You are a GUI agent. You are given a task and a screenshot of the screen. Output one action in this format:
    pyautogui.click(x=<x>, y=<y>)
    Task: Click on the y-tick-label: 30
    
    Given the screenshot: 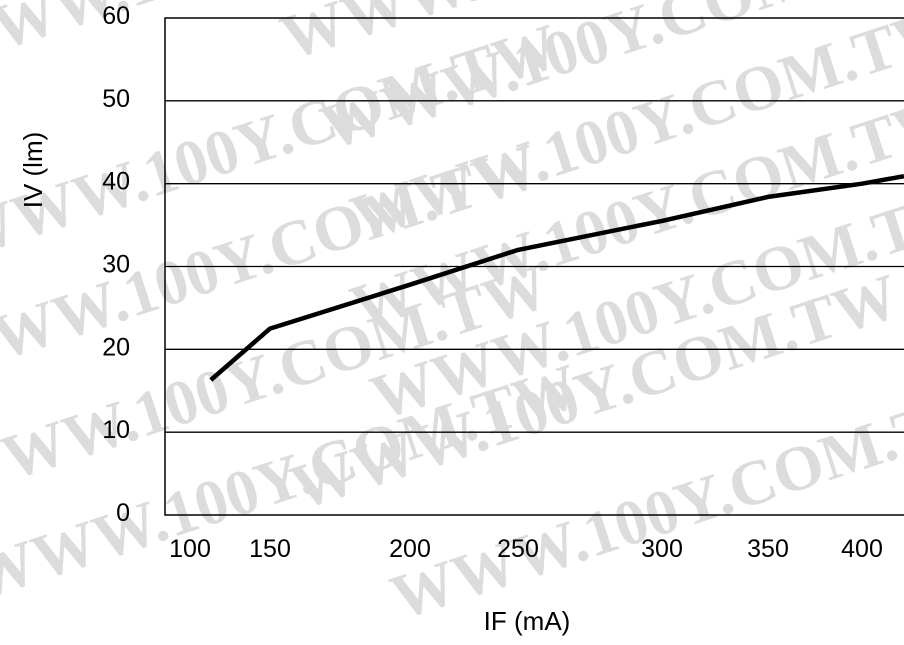 What is the action you would take?
    pyautogui.click(x=116, y=265)
    